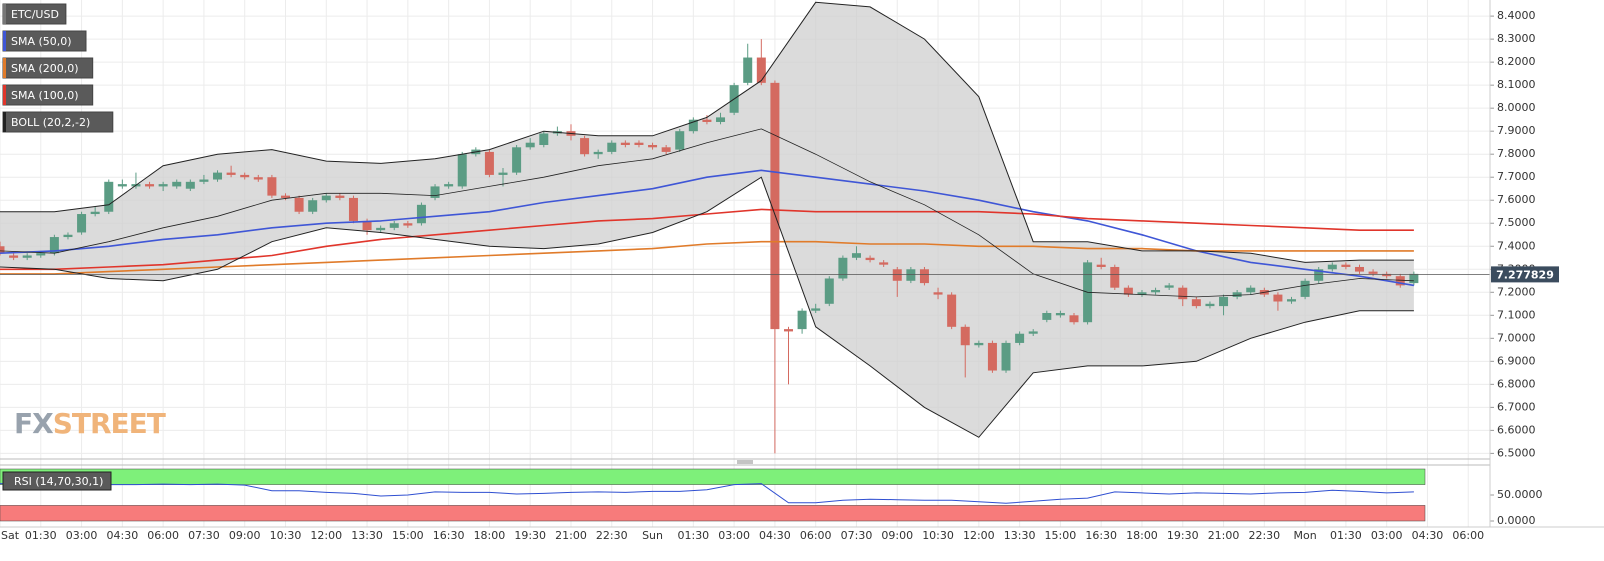 This screenshot has width=1604, height=561. I want to click on legend-item: BOLL (20,2,-2), so click(58, 122).